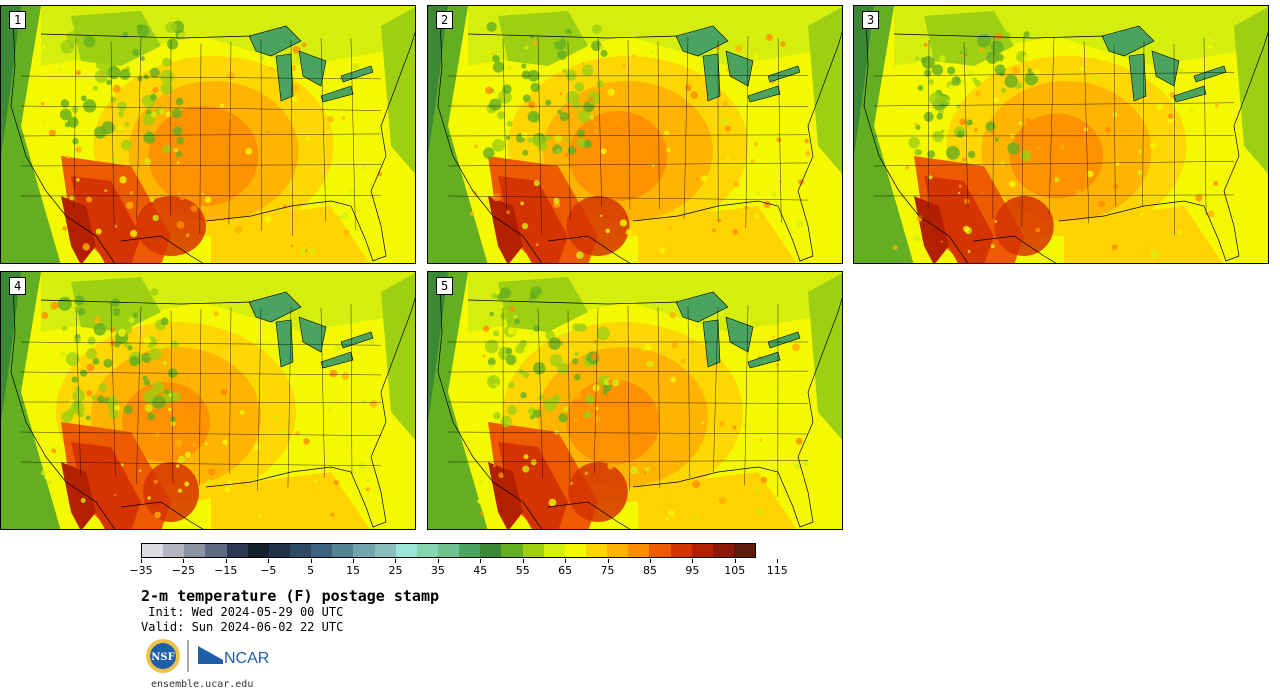 The width and height of the screenshot is (1280, 696). What do you see at coordinates (522, 570) in the screenshot?
I see `colorbar-tick-label: 55` at bounding box center [522, 570].